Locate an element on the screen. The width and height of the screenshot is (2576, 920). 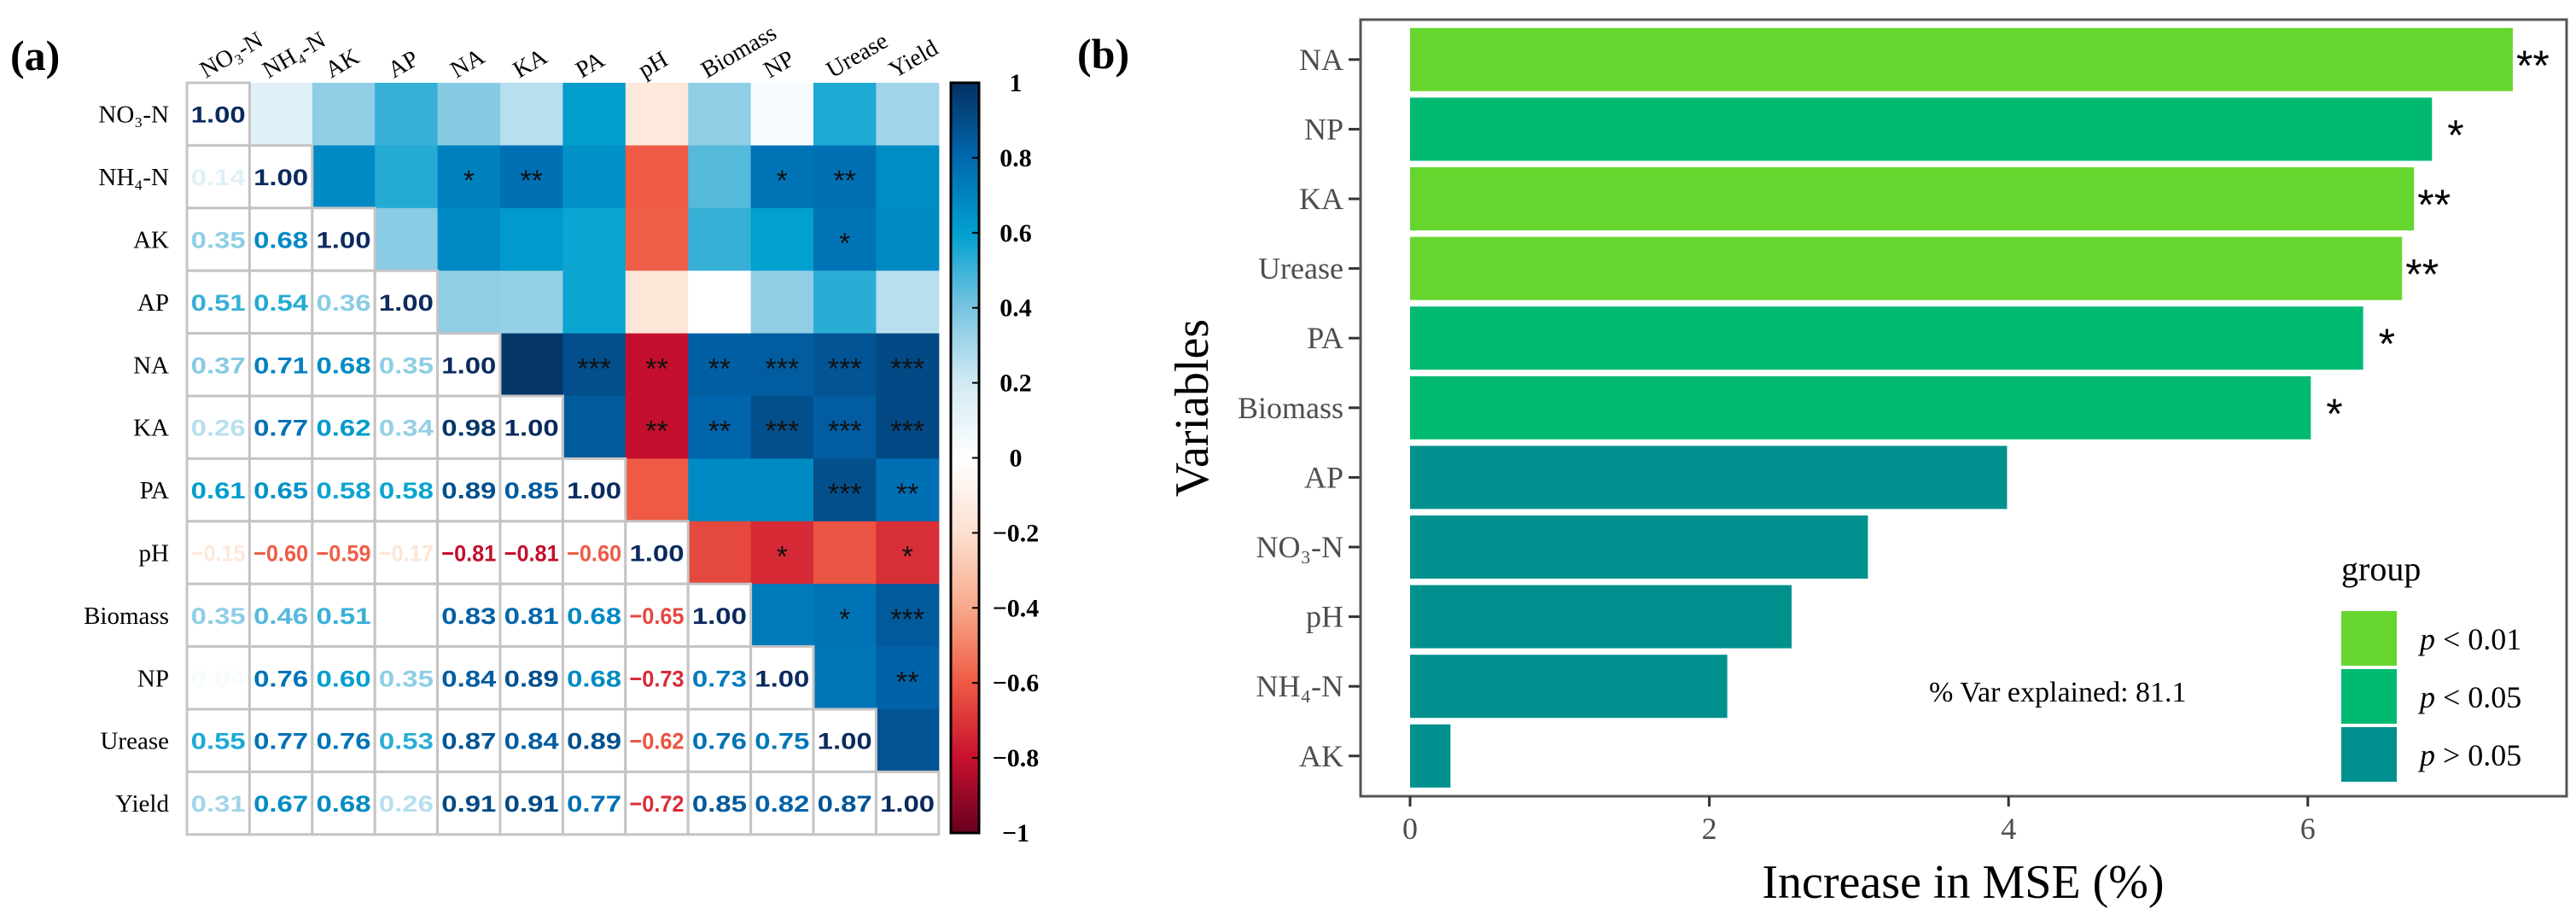
correlation-value: 0.91 is located at coordinates (531, 804).